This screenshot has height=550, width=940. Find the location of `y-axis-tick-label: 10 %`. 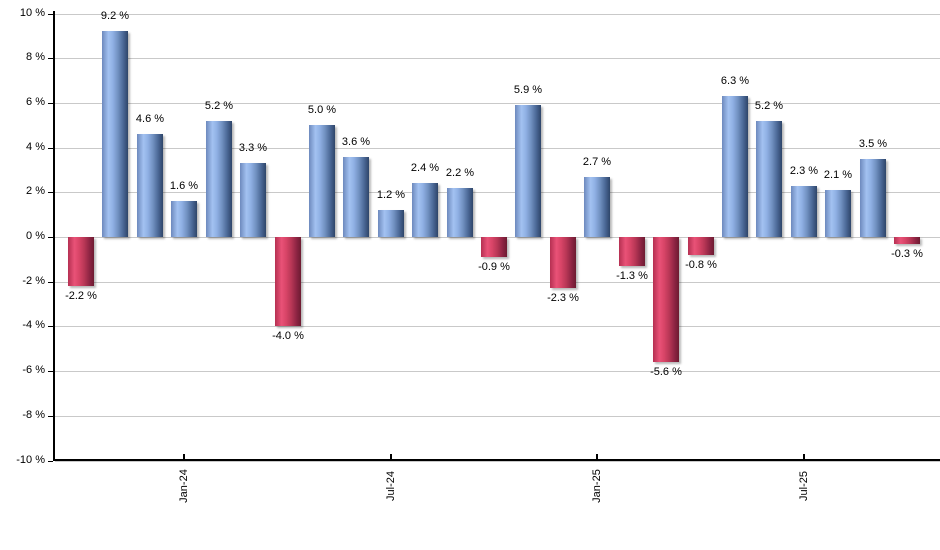

y-axis-tick-label: 10 % is located at coordinates (32, 13).